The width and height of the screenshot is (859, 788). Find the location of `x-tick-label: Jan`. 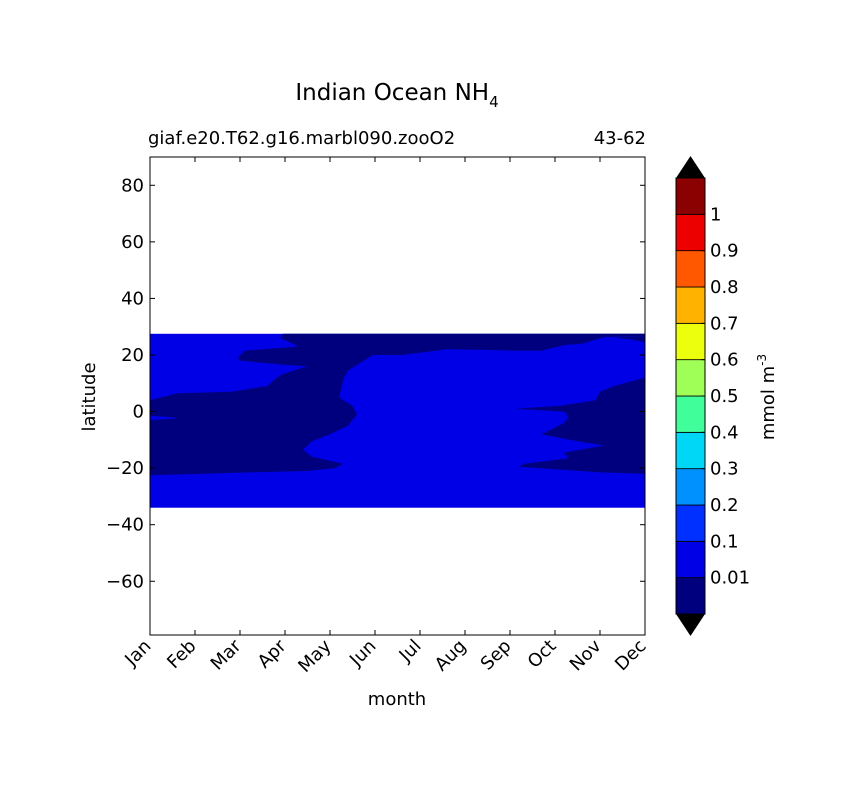

x-tick-label: Jan is located at coordinates (137, 653).